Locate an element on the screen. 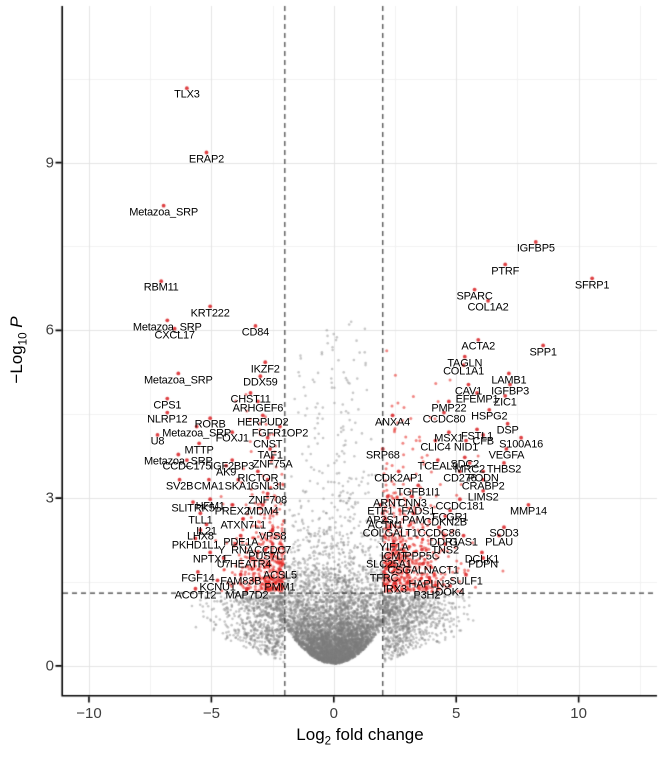 This screenshot has width=664, height=762. y-title-italic-p: P is located at coordinates (17, 322).